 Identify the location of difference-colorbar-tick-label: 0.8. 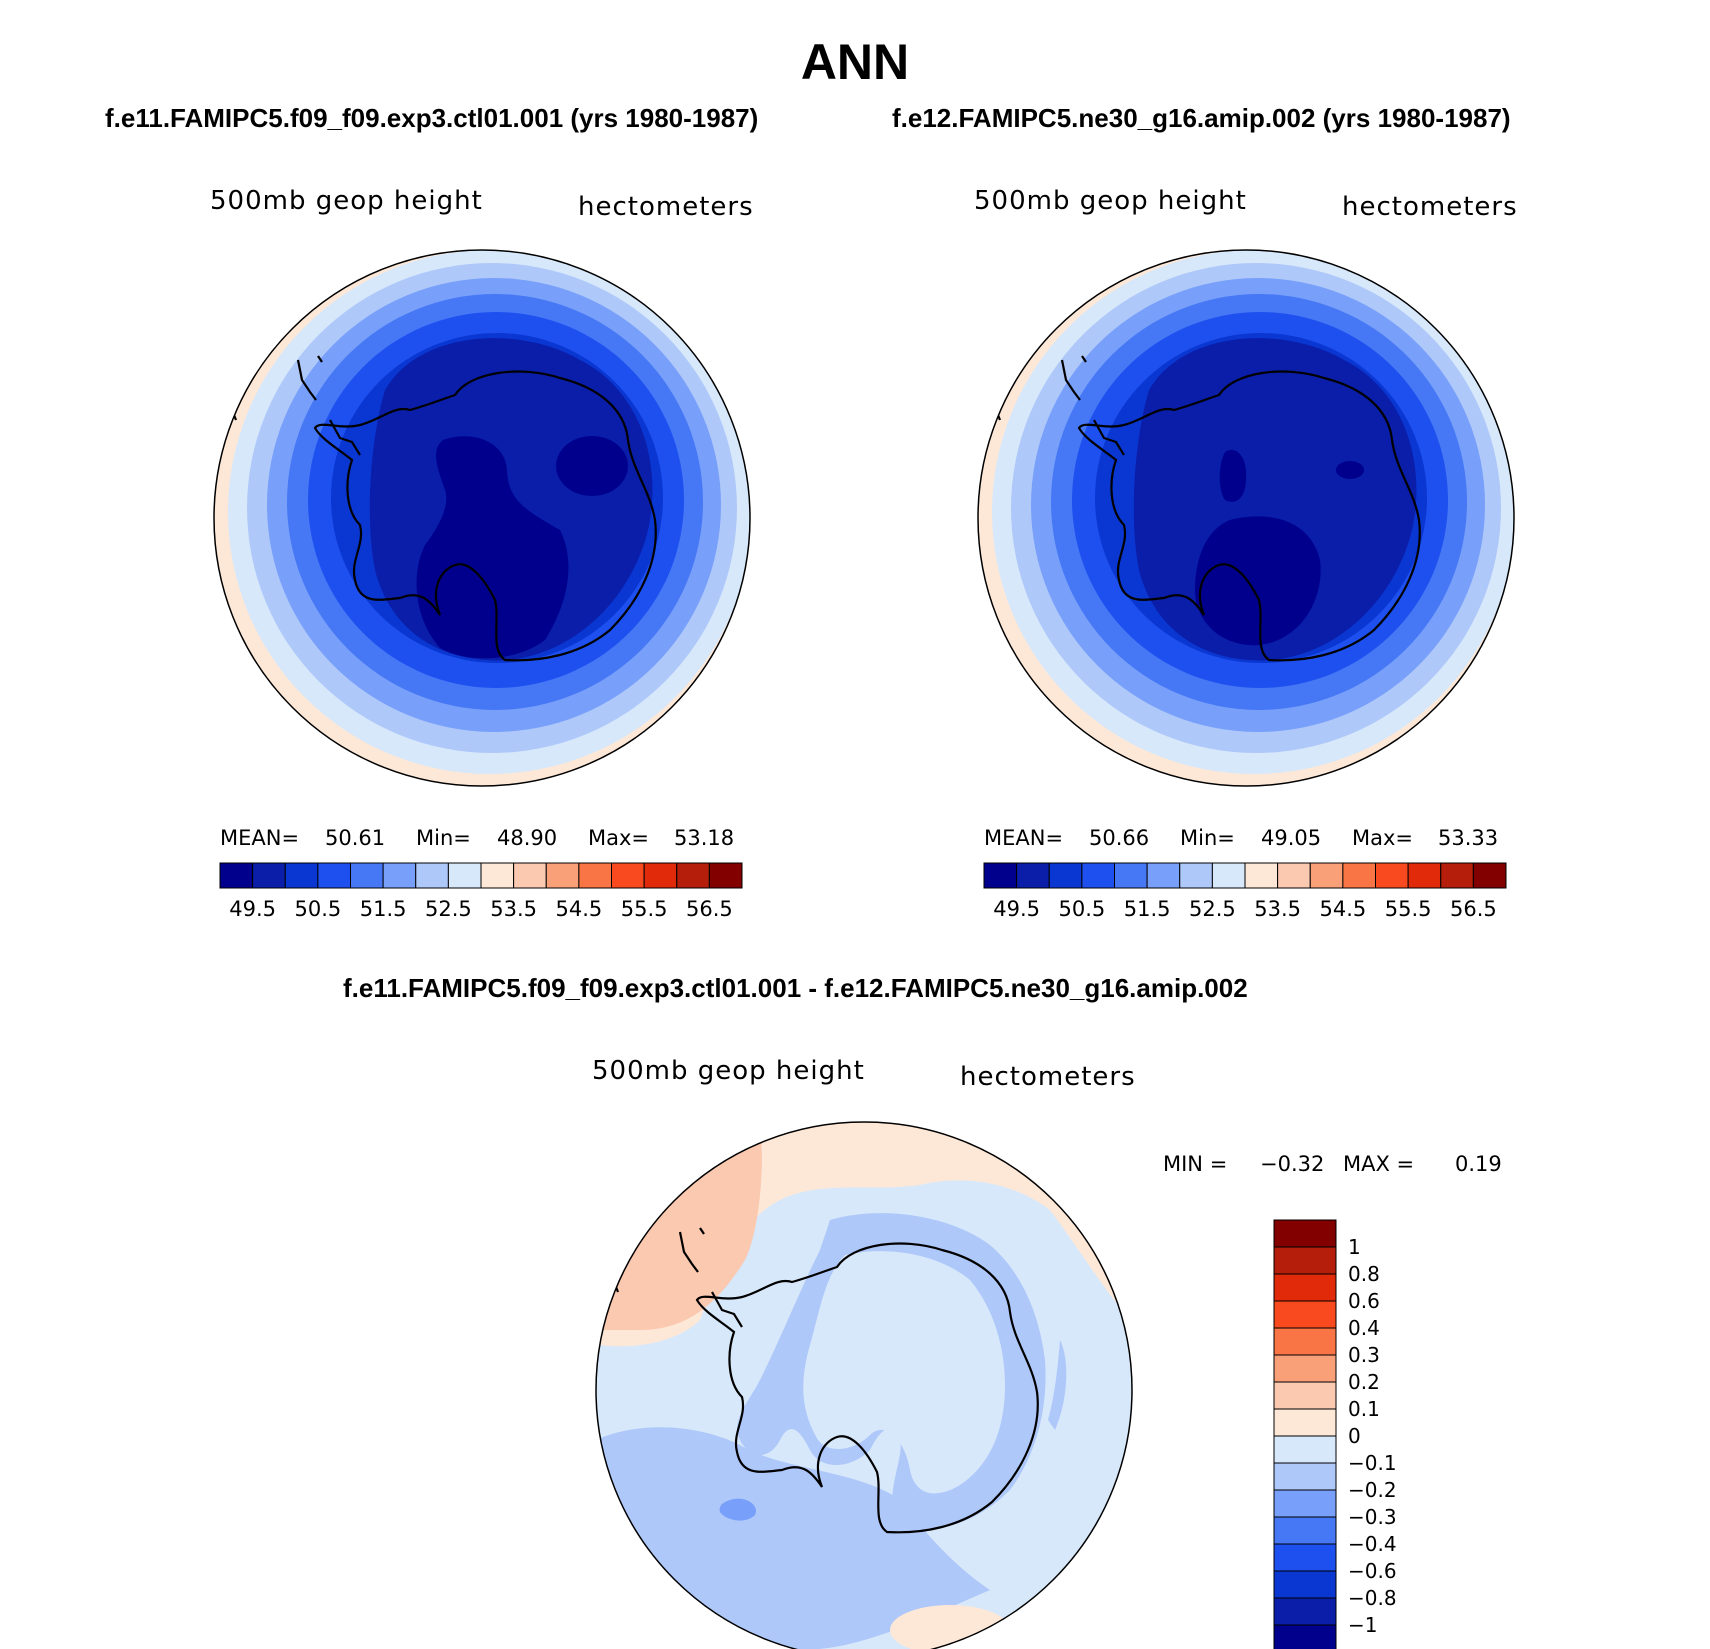
(1364, 1274).